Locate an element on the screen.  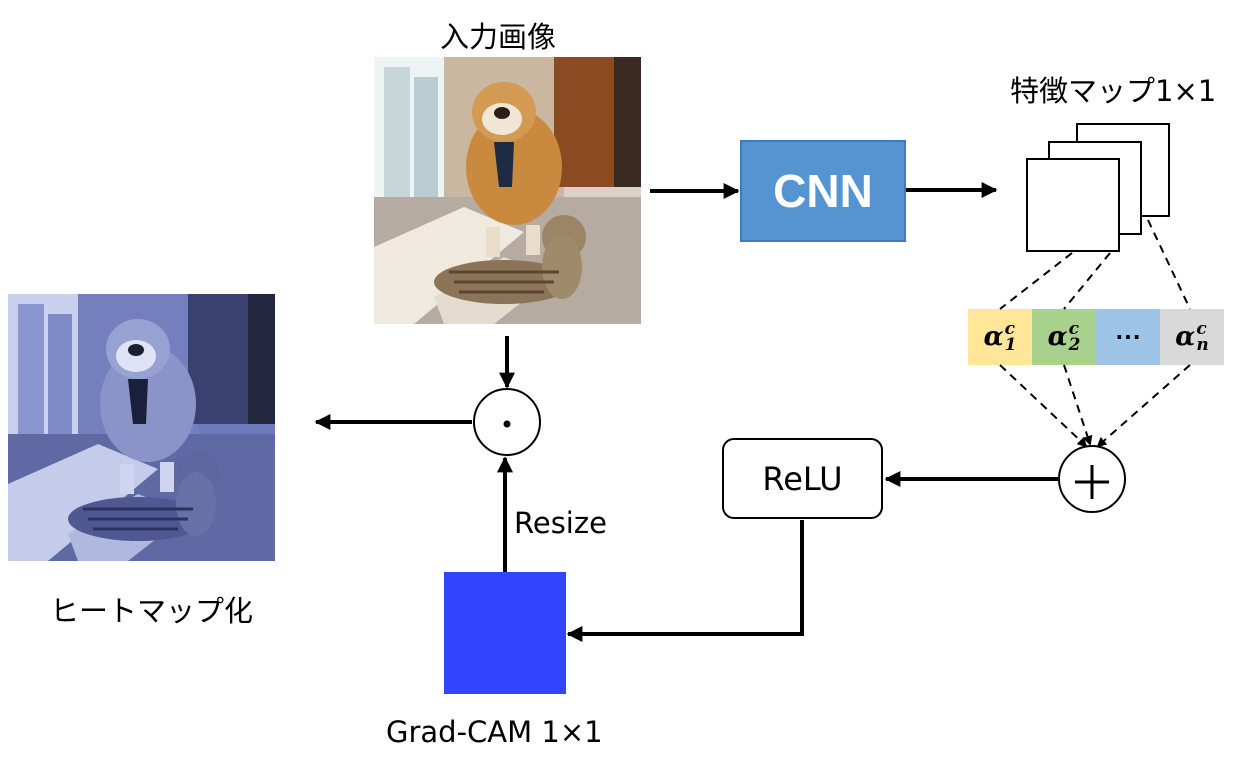
dashed-features-to-alphas is located at coordinates (1095, 264).